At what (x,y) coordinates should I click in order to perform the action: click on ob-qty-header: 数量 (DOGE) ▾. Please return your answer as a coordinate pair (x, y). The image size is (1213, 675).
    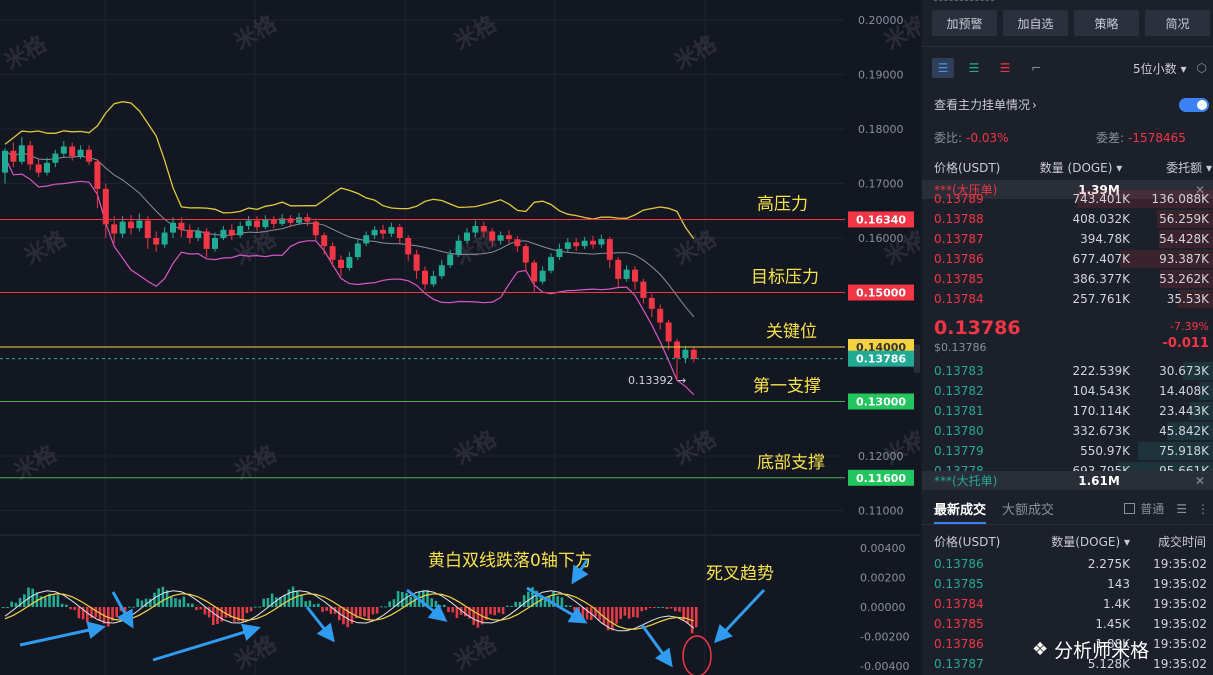
    Looking at the image, I should click on (1081, 168).